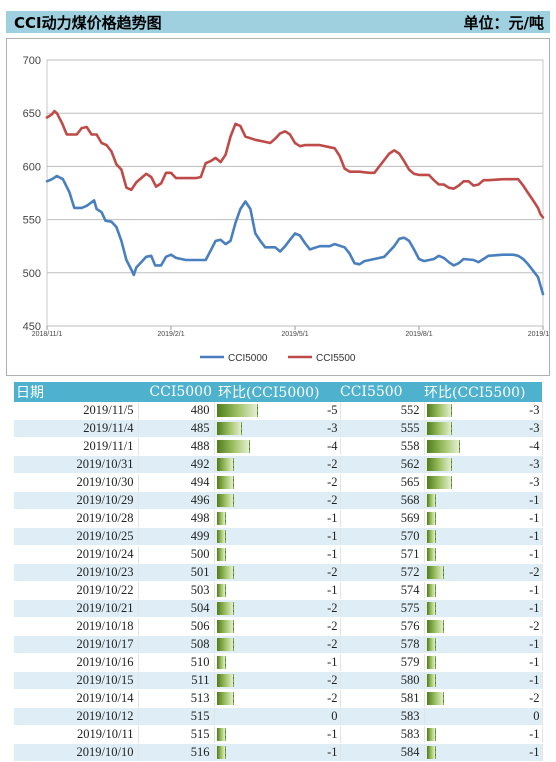 This screenshot has width=556, height=762. I want to click on x-tick-label: 2019/11/1, so click(538, 334).